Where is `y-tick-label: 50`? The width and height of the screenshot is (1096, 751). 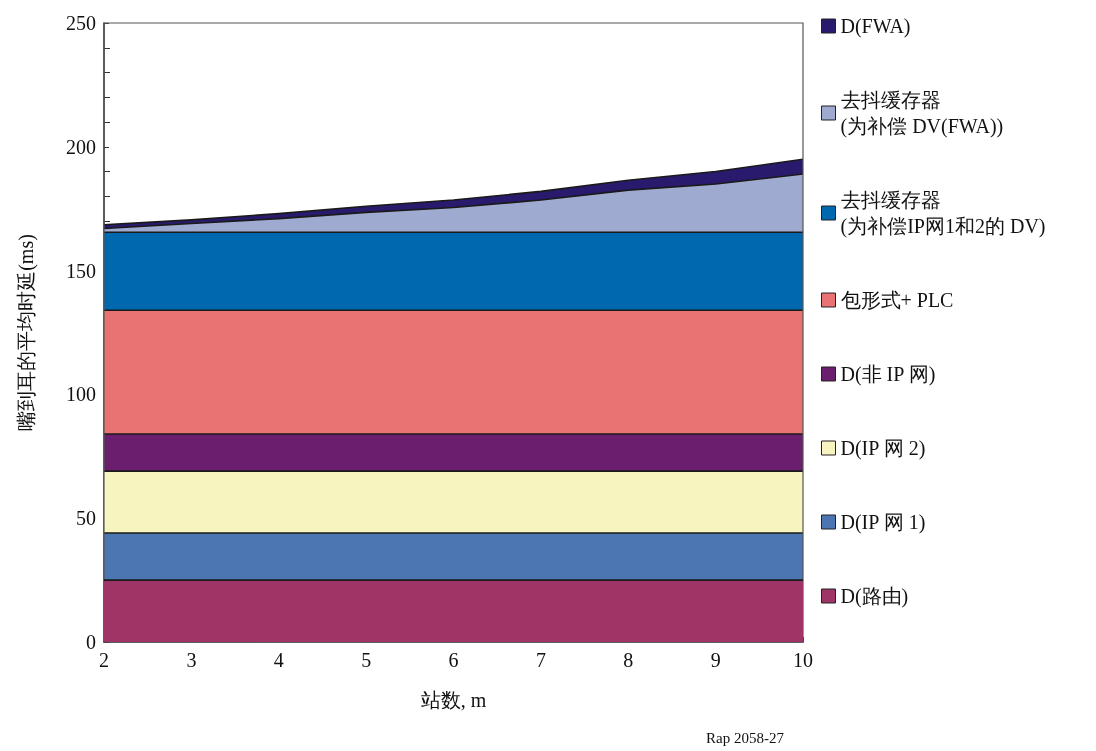 y-tick-label: 50 is located at coordinates (86, 518).